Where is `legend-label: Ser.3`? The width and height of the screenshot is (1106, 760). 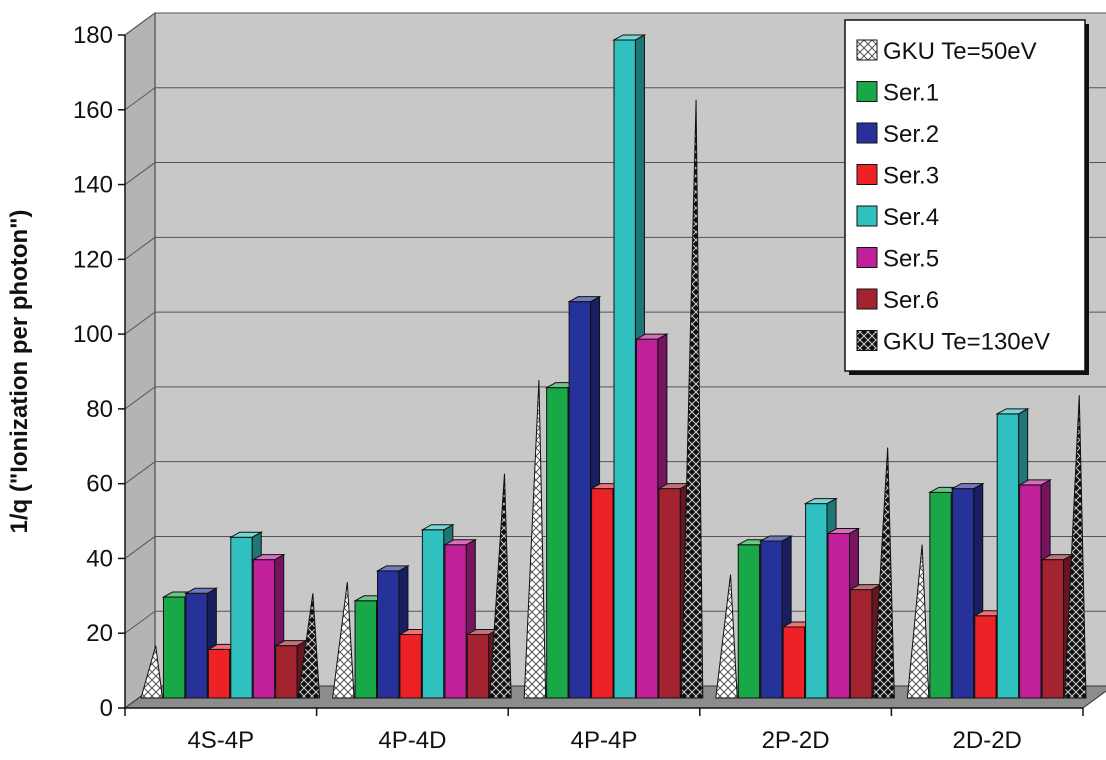 legend-label: Ser.3 is located at coordinates (911, 176).